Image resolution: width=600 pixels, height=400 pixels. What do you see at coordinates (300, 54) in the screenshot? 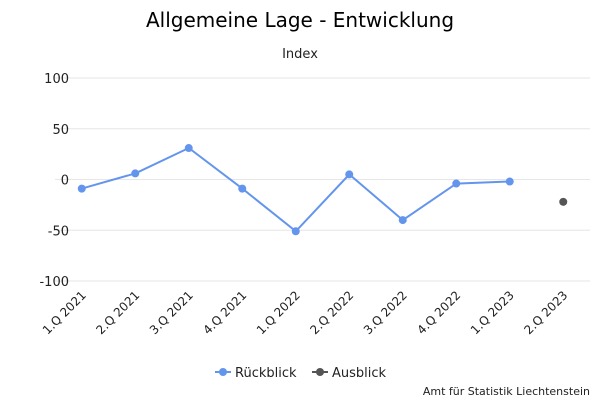
I see `chart-subtitle: Index` at bounding box center [300, 54].